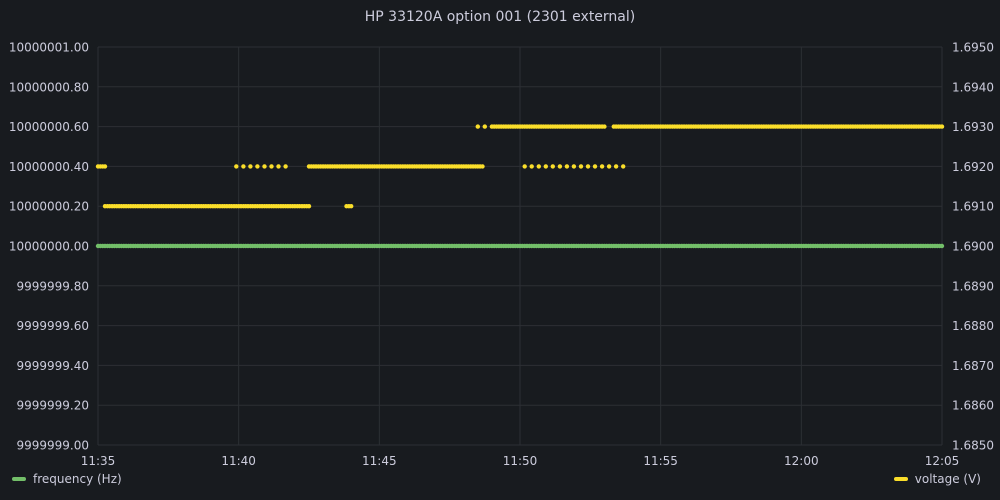 The image size is (1000, 500). What do you see at coordinates (973, 207) in the screenshot?
I see `right-tick-label: 1.6910` at bounding box center [973, 207].